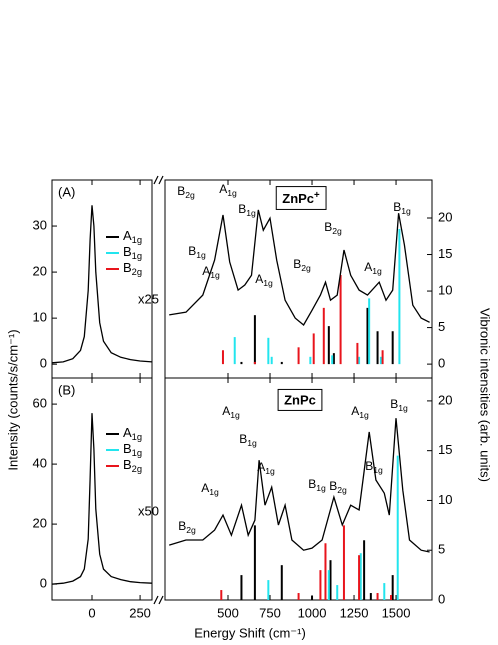 The width and height of the screenshot is (498, 645). Describe the element at coordinates (91, 612) in the screenshot. I see `x-tick-label: 0` at that location.